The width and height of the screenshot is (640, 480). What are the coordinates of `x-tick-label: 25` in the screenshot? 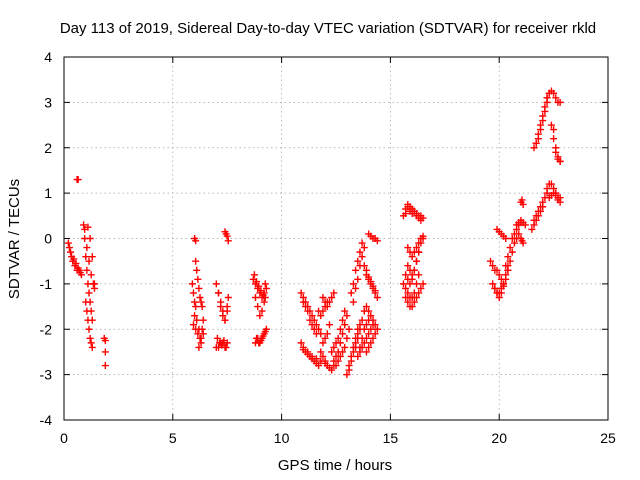 It's located at (608, 438).